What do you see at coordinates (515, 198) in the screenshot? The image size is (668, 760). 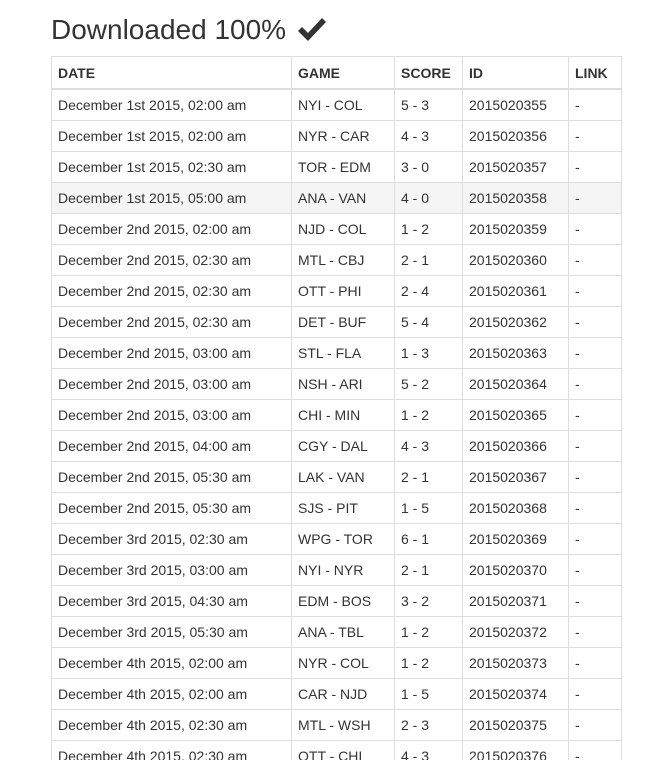 I see `cell-id: 2015020358` at bounding box center [515, 198].